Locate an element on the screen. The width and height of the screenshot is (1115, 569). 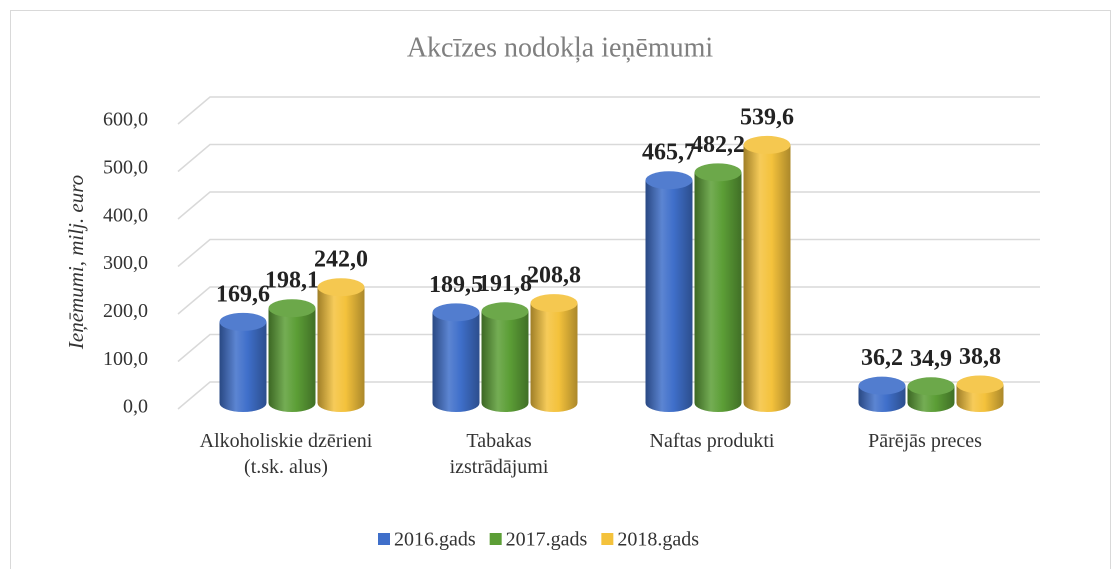
legend-label: 2018.gads is located at coordinates (658, 540).